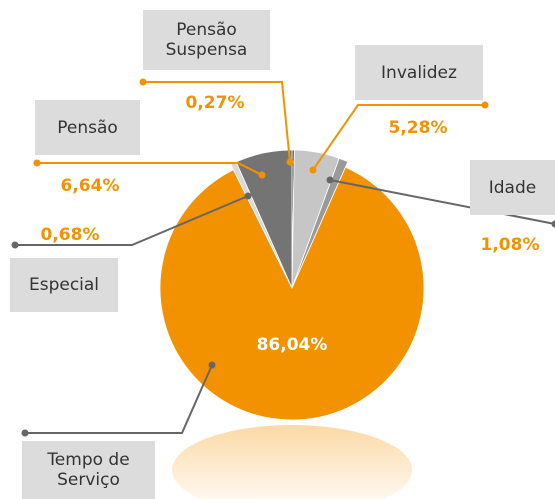 This screenshot has height=499, width=555. I want to click on category-label: Tempo de Serviço, so click(88, 470).